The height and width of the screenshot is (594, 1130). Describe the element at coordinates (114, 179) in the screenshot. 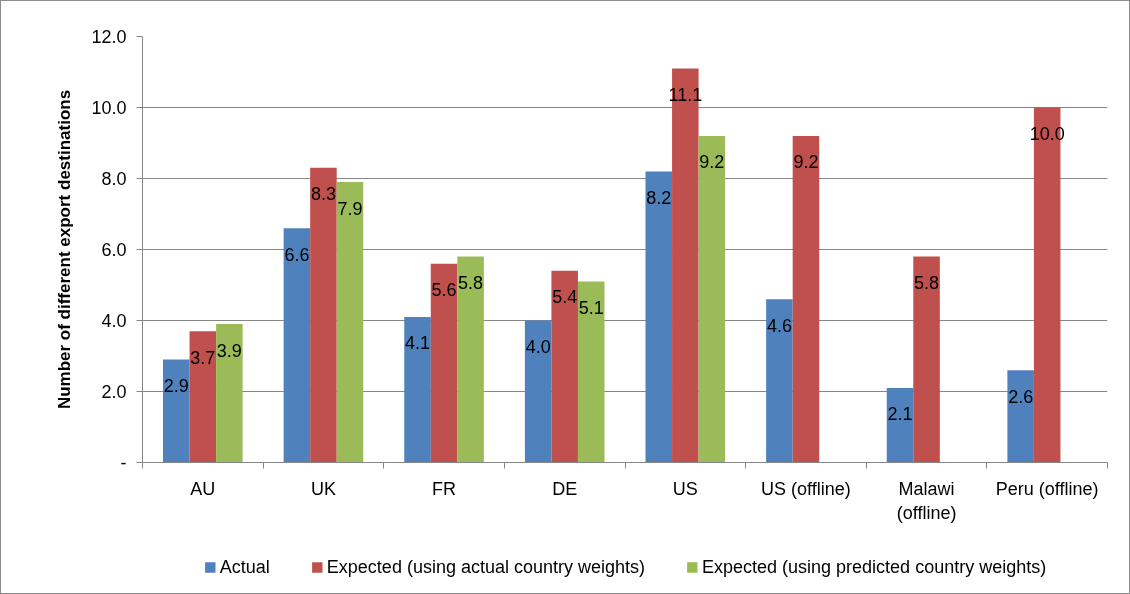

I see `y-tick-label: 8.0` at that location.